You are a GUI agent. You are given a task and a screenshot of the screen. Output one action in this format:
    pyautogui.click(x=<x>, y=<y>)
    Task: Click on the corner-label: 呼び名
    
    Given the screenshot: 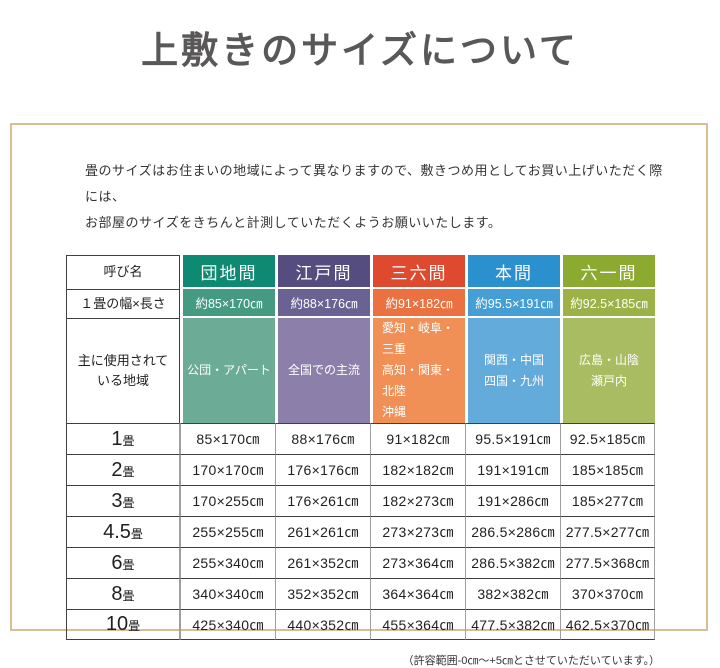 What is the action you would take?
    pyautogui.click(x=123, y=272)
    